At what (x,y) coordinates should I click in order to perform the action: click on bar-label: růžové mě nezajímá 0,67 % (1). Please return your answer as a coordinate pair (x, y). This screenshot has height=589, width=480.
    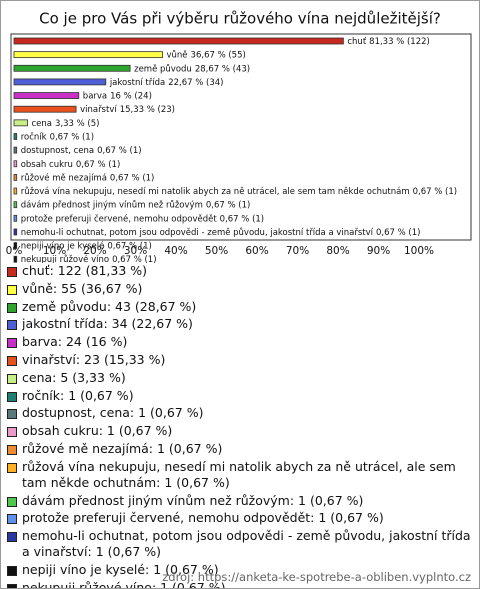
    Looking at the image, I should click on (88, 177).